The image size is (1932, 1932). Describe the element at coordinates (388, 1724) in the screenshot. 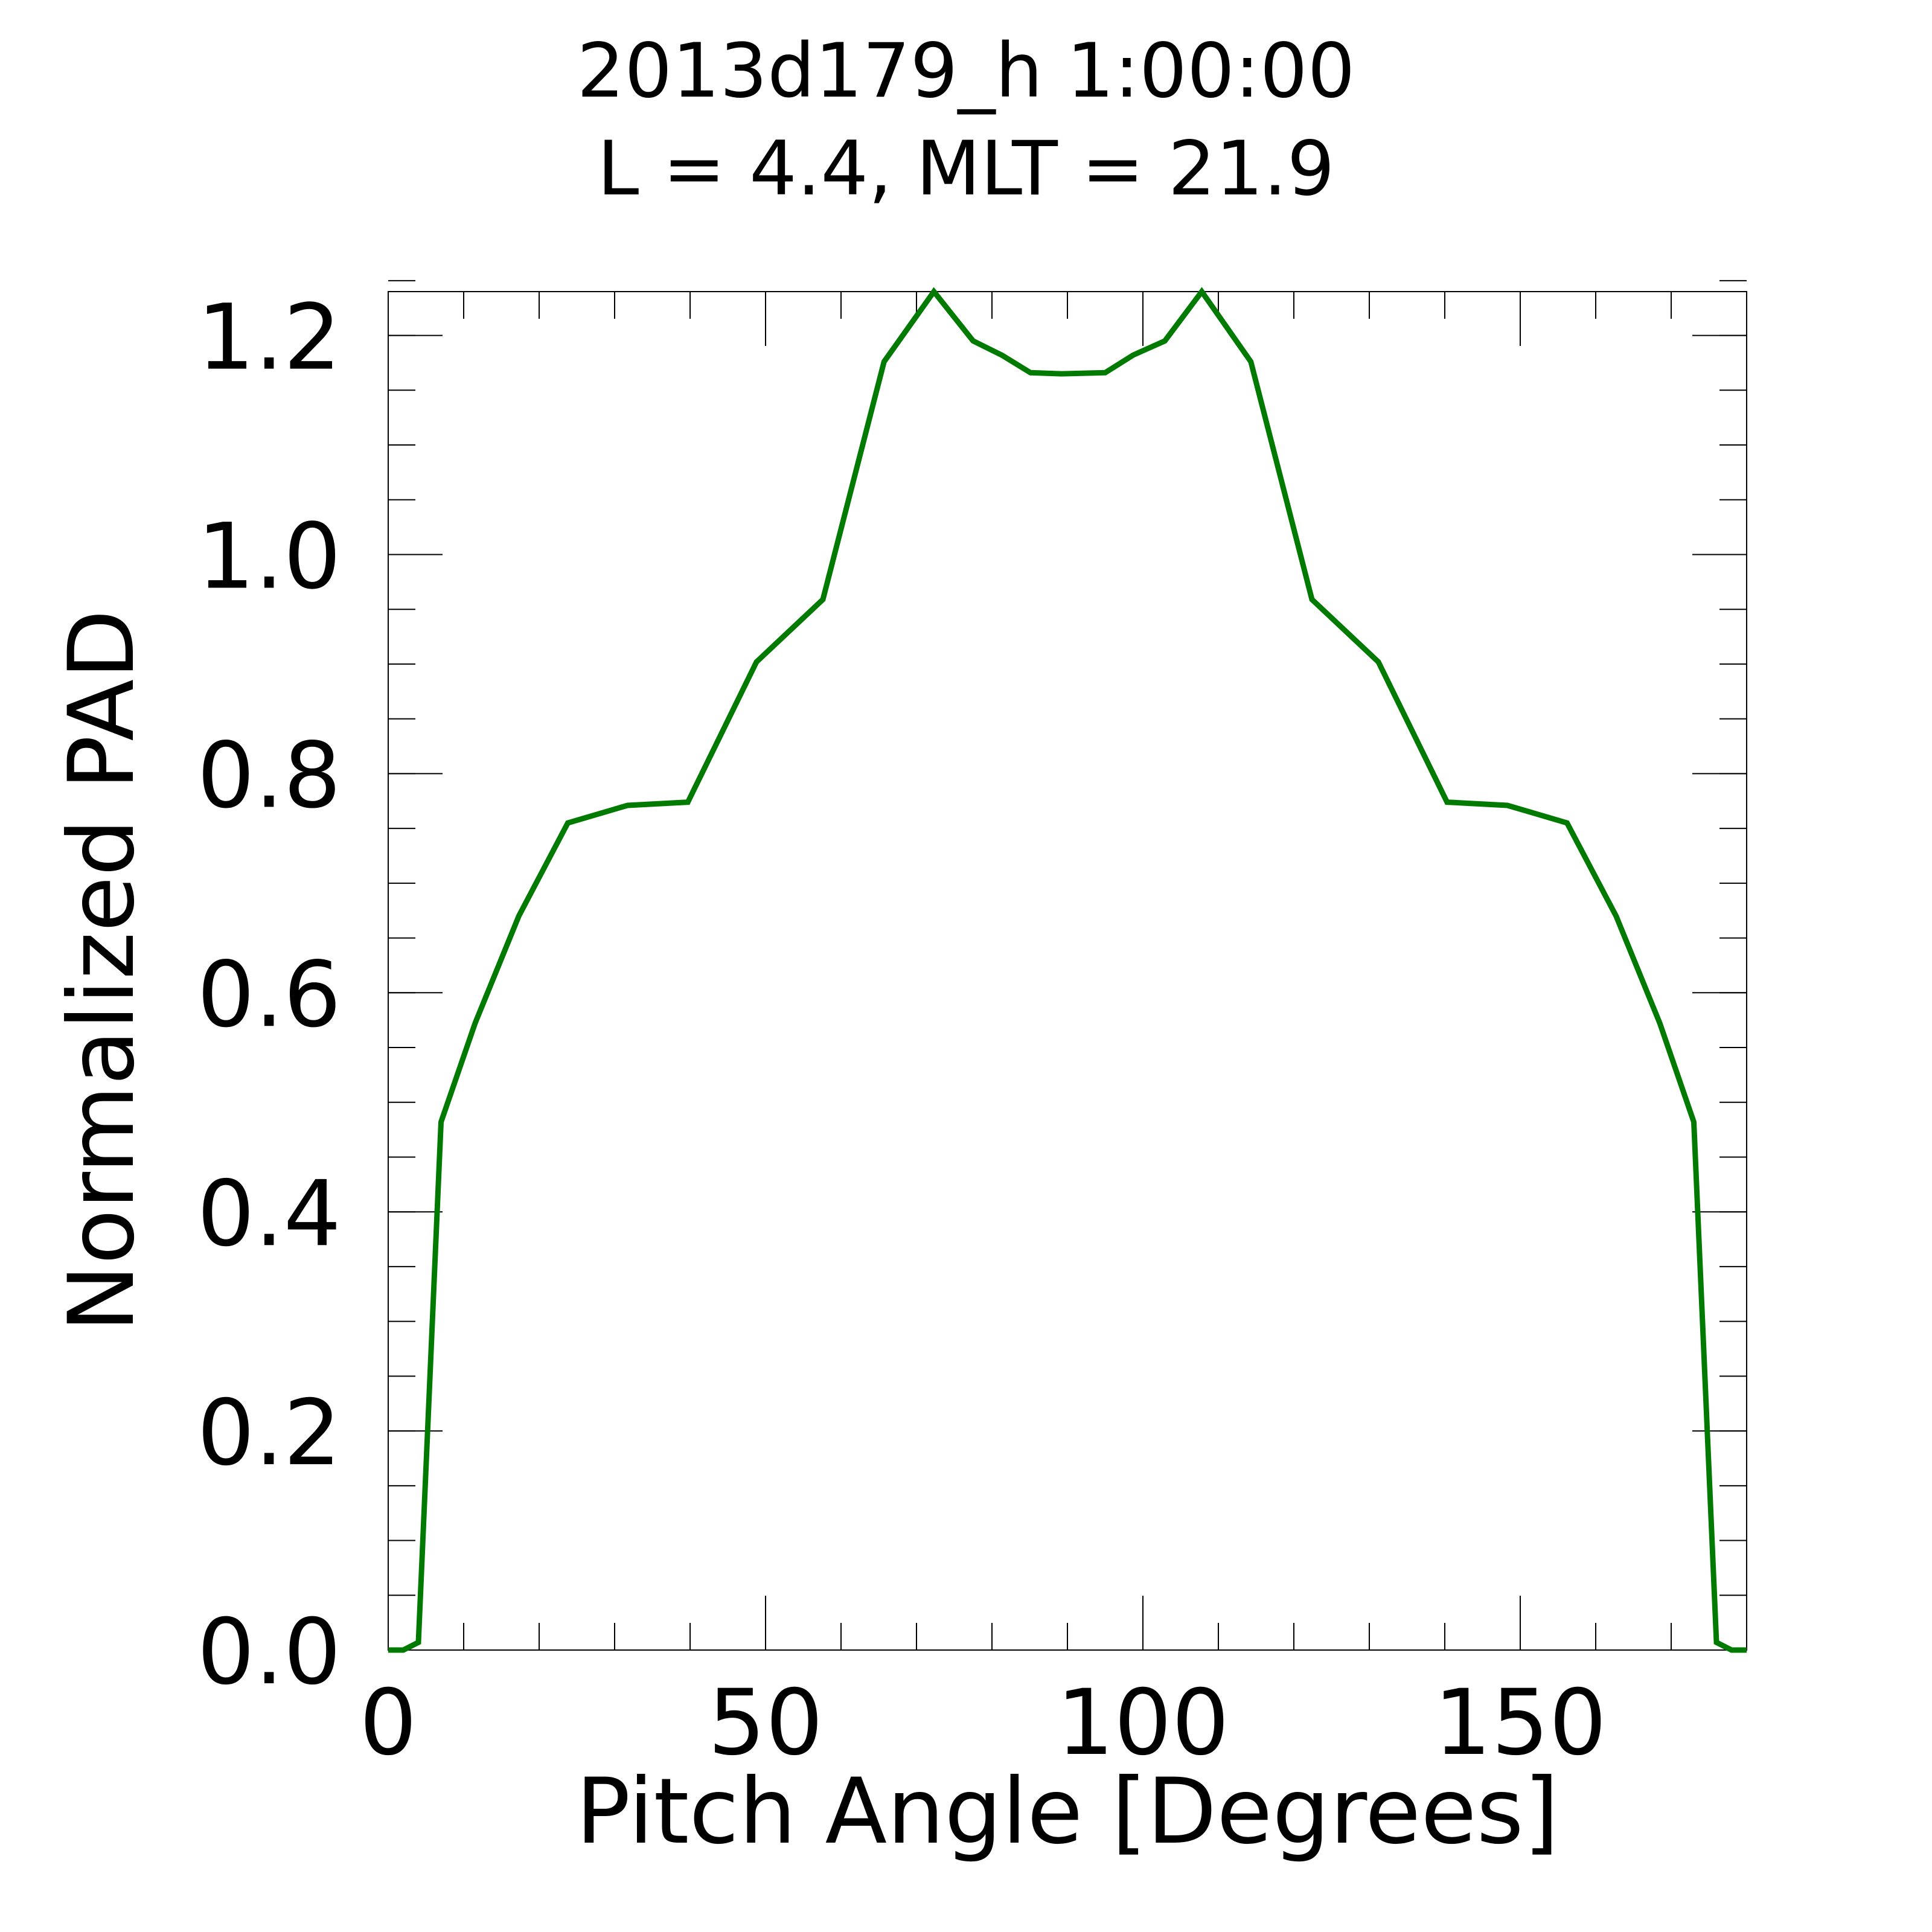

I see `x-tick-label: 0` at that location.